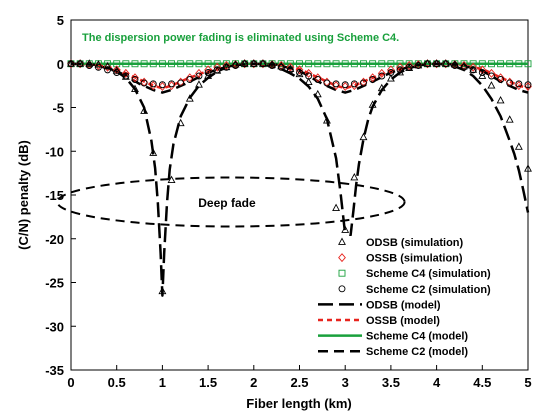  I want to click on y-tick-label: 5, so click(60, 20).